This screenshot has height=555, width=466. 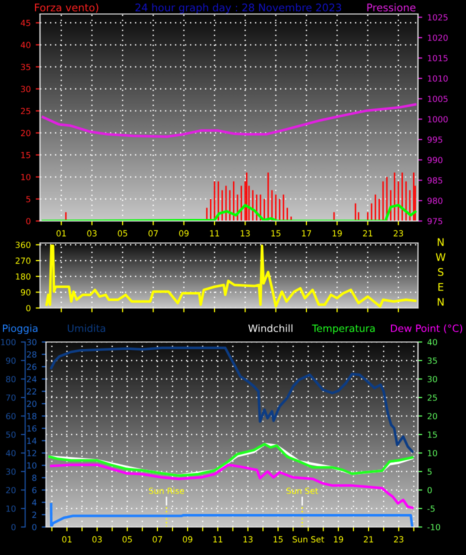 What do you see at coordinates (433, 453) in the screenshot?
I see `y2-tick-label: 10` at bounding box center [433, 453].